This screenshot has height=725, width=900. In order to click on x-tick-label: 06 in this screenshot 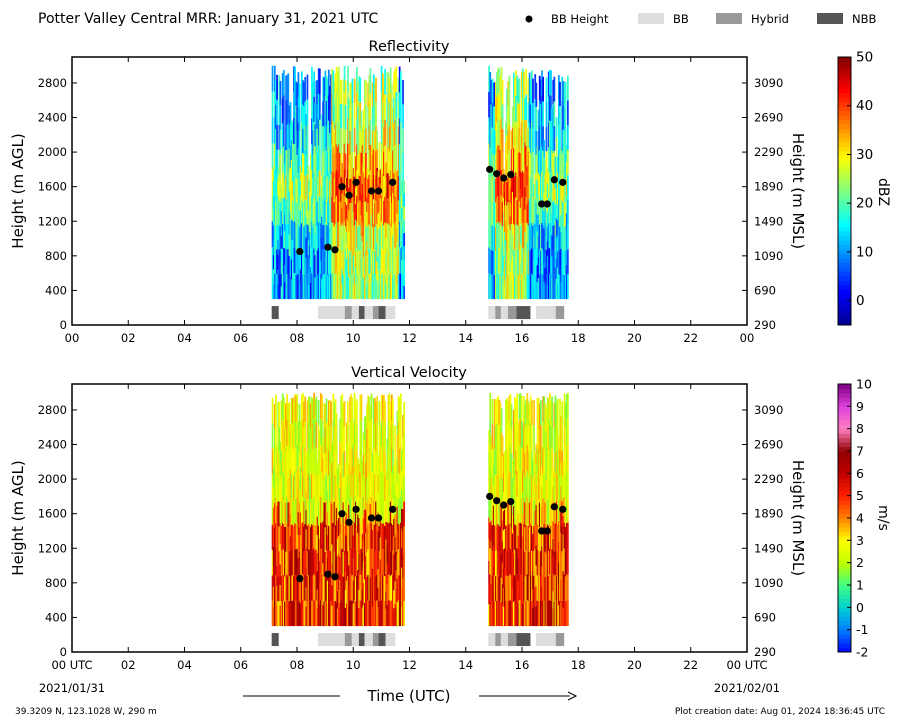, I will do `click(240, 338)`.